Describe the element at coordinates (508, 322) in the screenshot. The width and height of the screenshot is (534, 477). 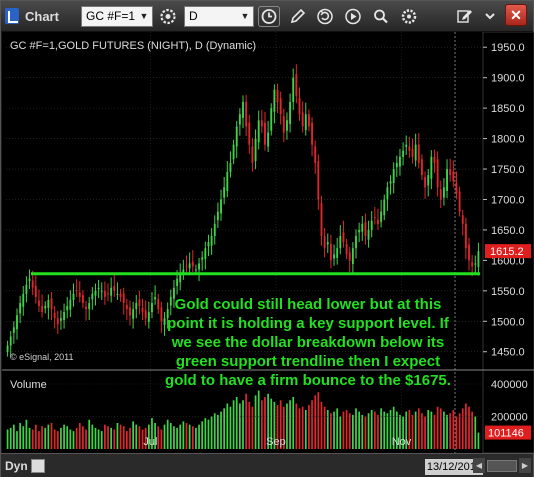
I see `price-tick-label: 1500.0` at that location.